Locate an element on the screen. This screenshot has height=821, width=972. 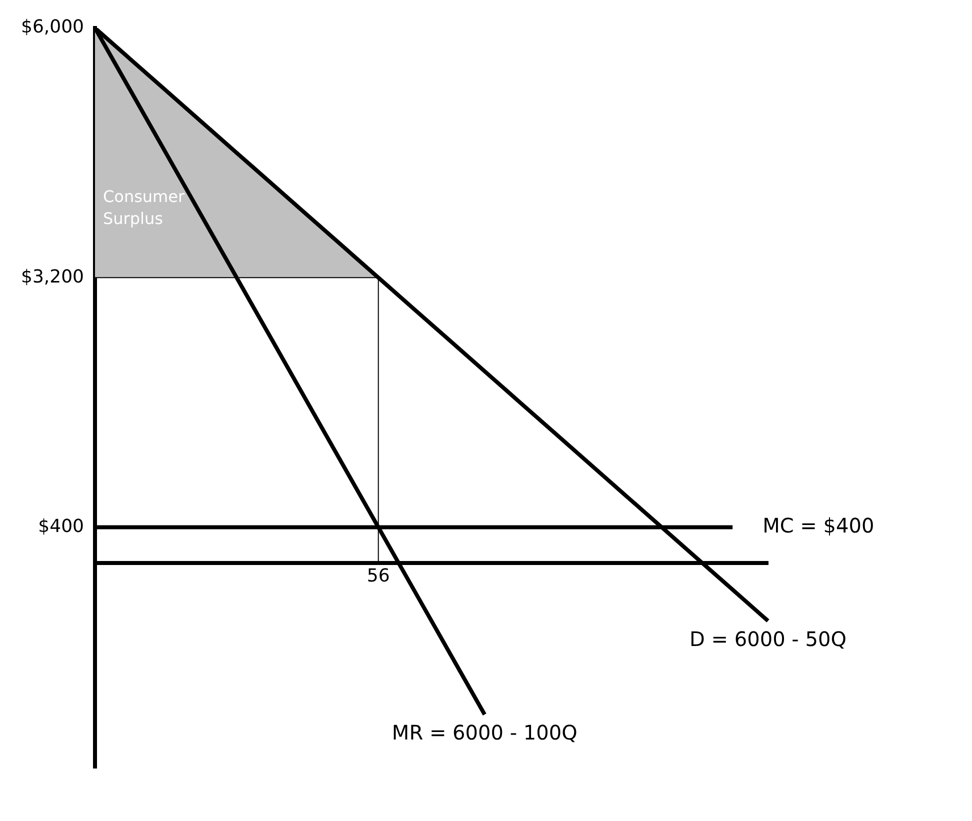
x-tick-label: 56 is located at coordinates (378, 575).